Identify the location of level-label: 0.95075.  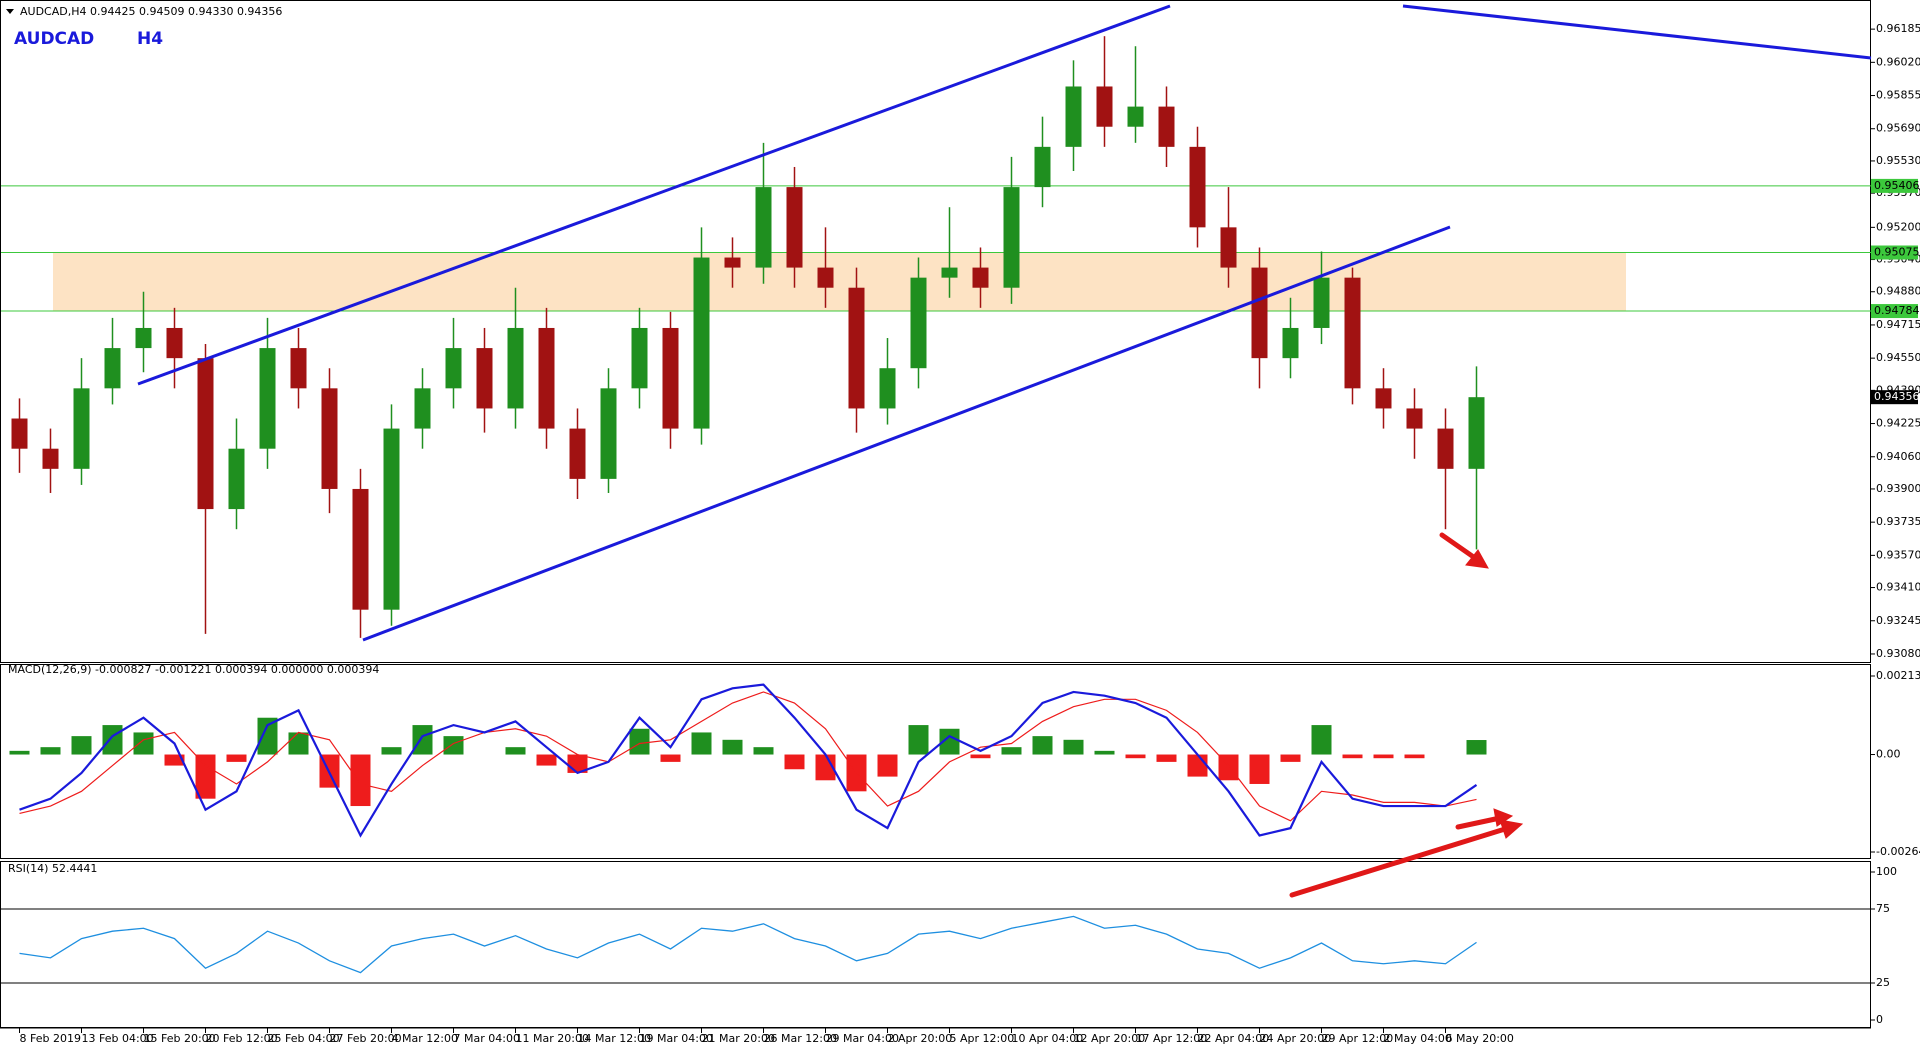
(1897, 252).